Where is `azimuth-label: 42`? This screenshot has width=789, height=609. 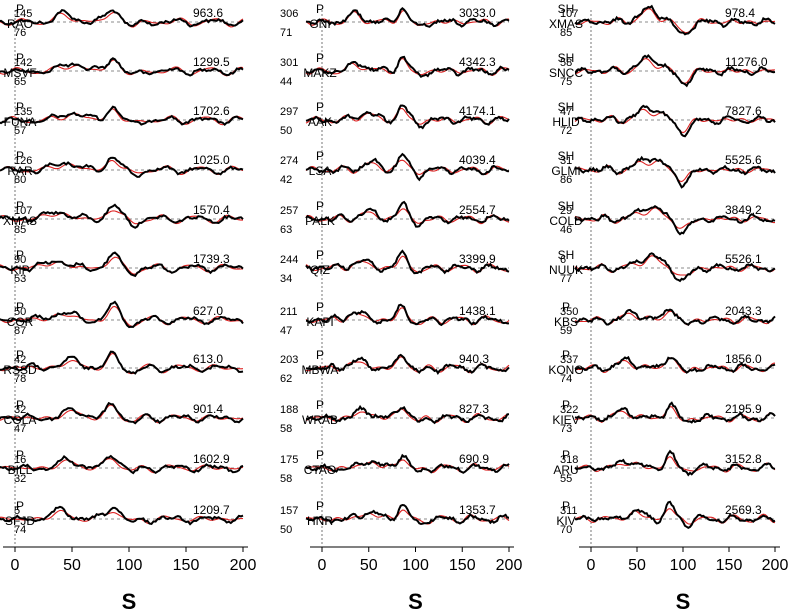 azimuth-label: 42 is located at coordinates (20, 360).